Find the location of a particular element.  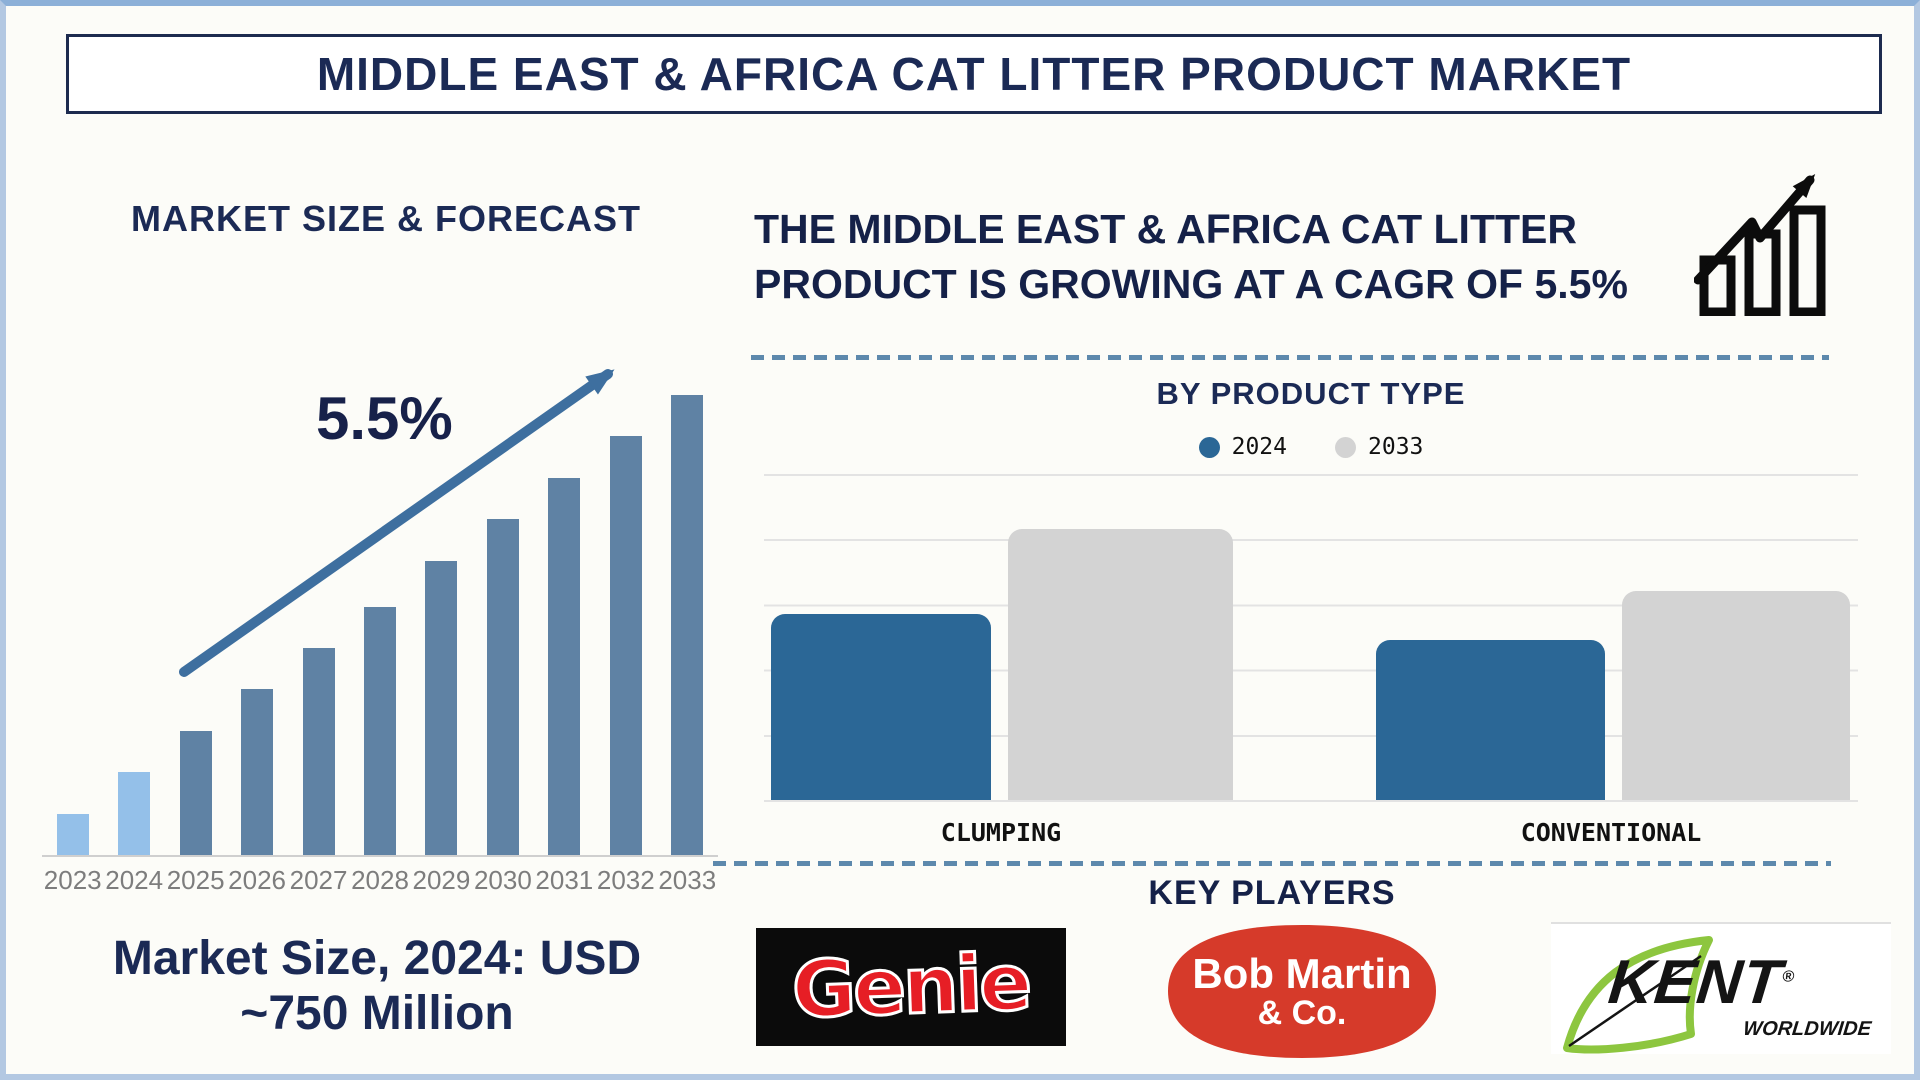

year-label-2023: 2023 is located at coordinates (72, 880).